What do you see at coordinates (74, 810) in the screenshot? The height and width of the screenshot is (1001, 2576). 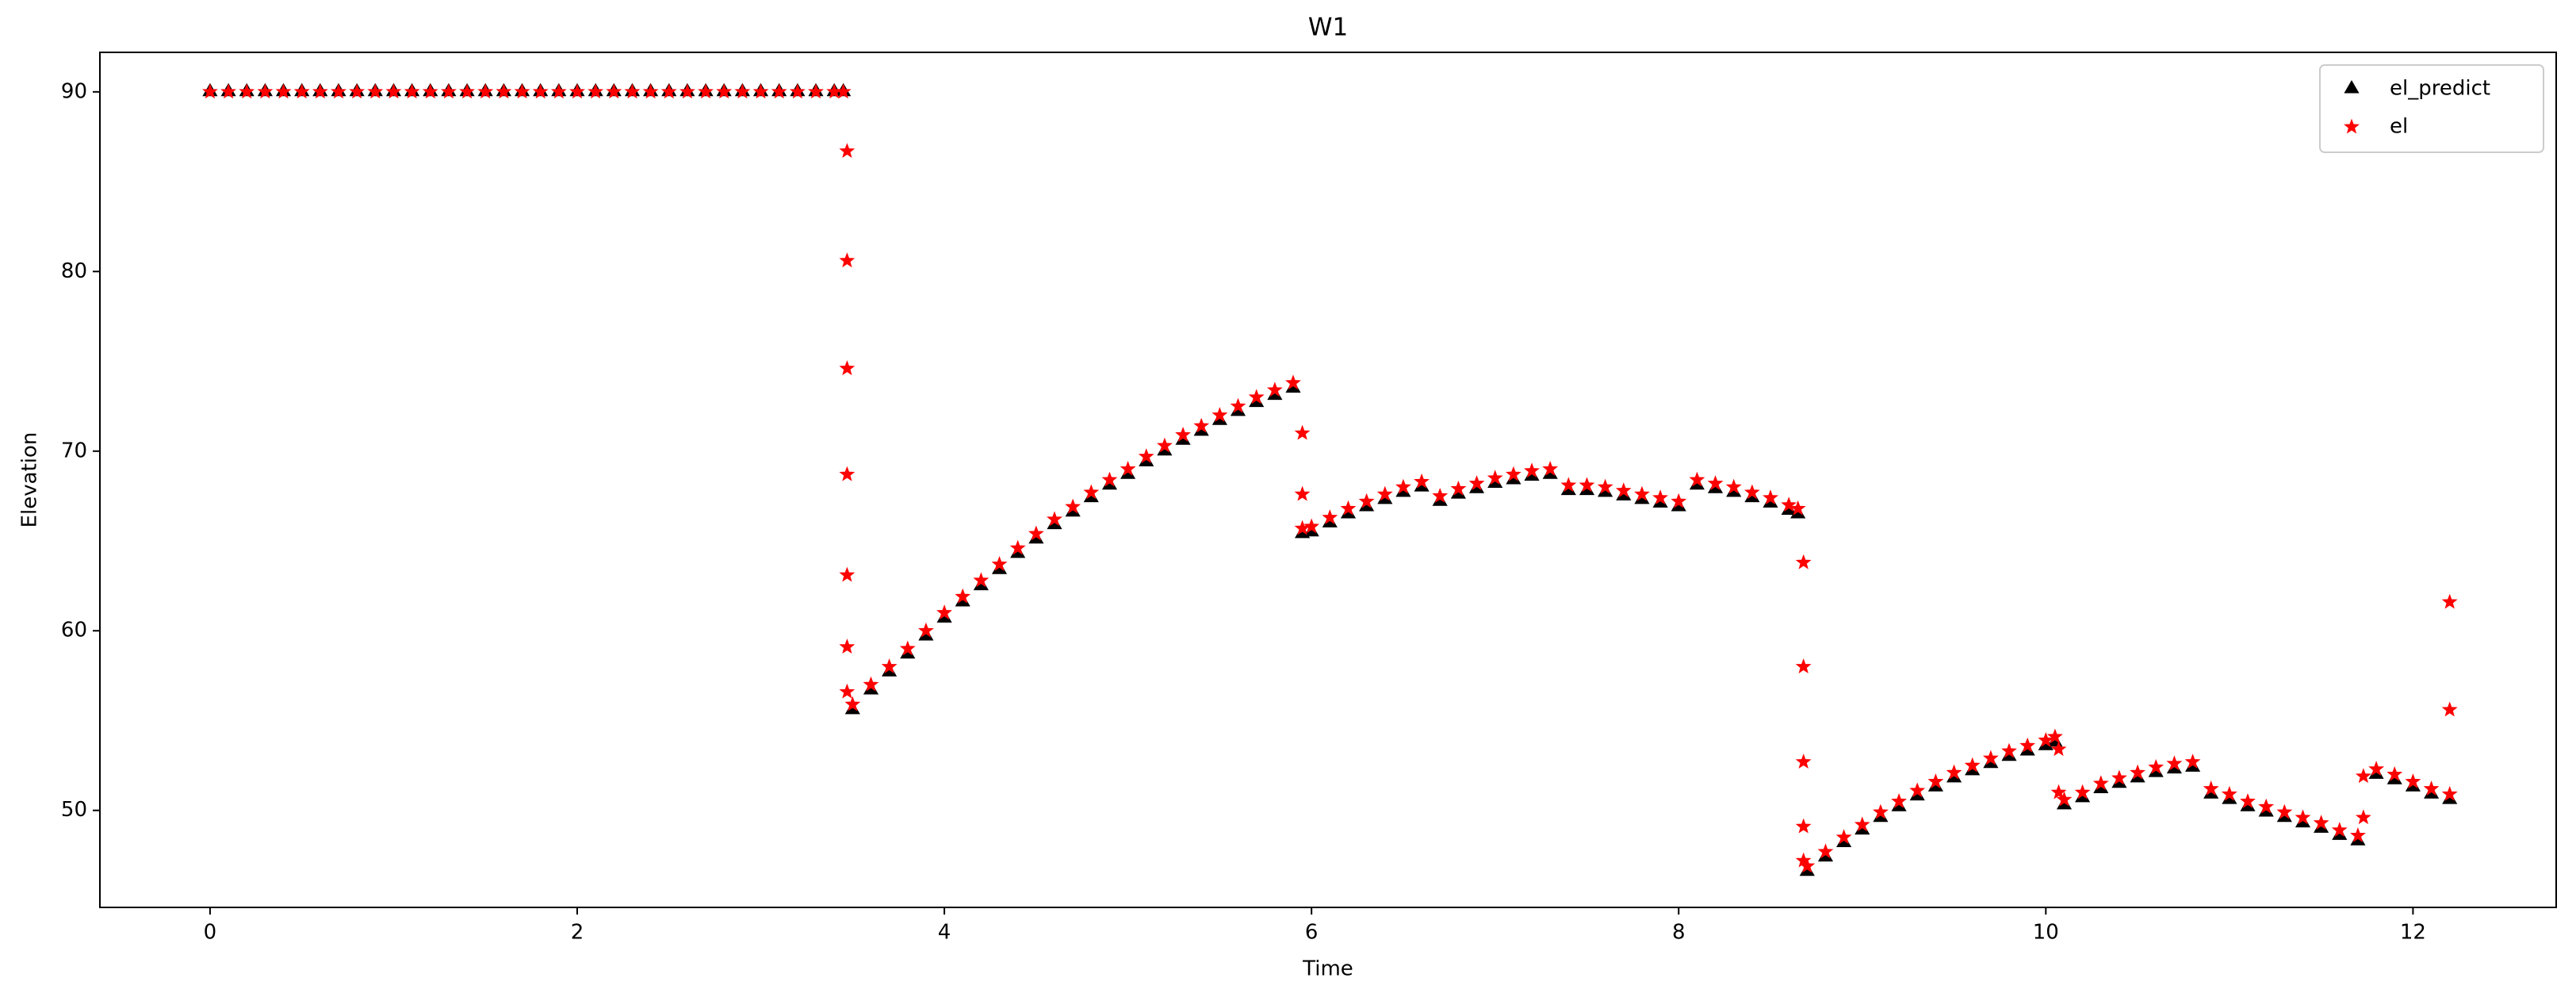 I see `y-tick-label: 50` at bounding box center [74, 810].